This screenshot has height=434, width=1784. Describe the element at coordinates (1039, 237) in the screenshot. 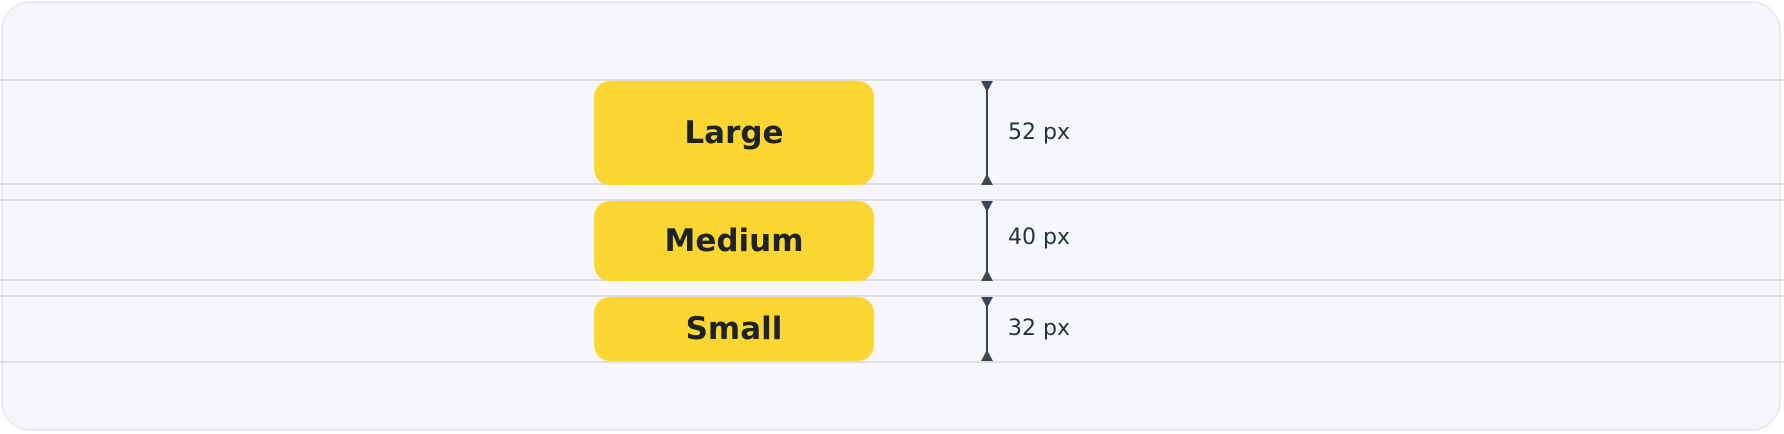

I see `height-label-medium: 40 px` at that location.